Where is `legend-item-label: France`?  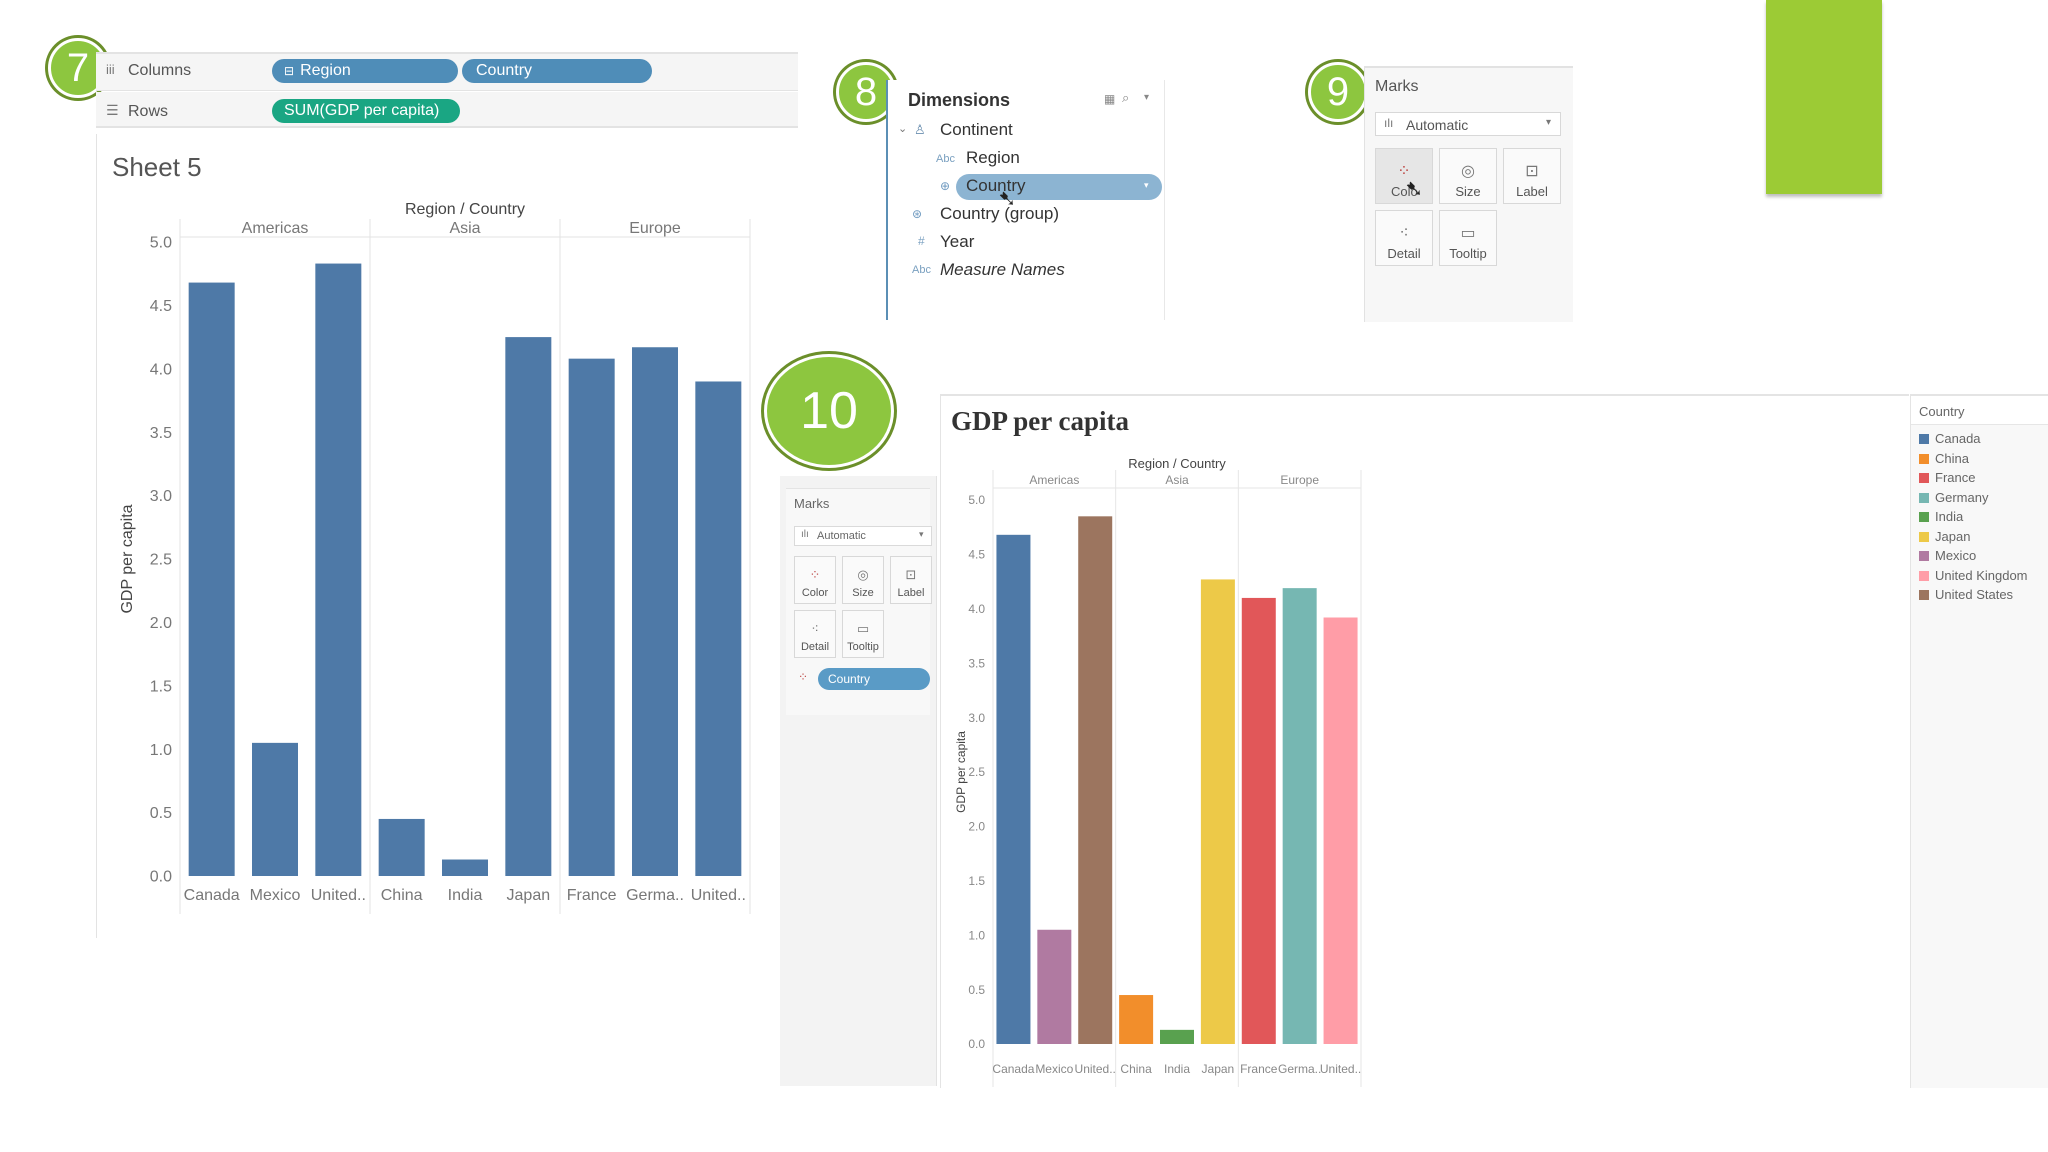 legend-item-label: France is located at coordinates (1955, 477).